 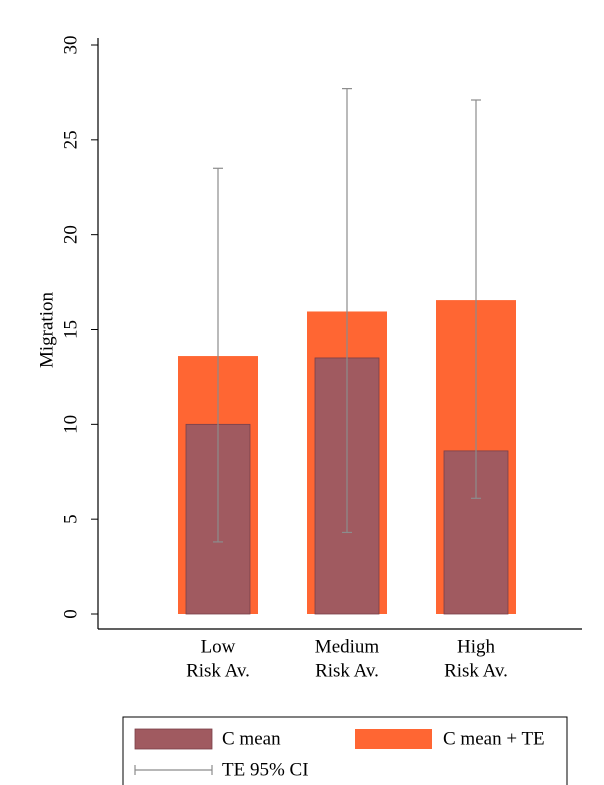 What do you see at coordinates (218, 646) in the screenshot?
I see `x-tick-label: Low` at bounding box center [218, 646].